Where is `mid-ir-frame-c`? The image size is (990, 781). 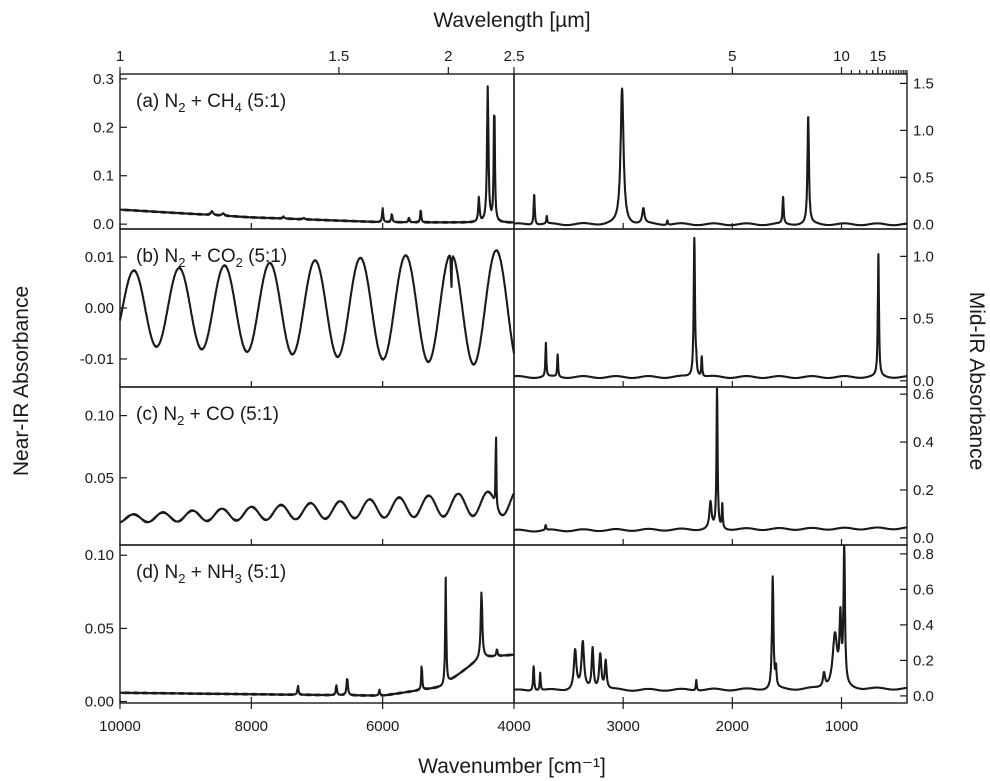 mid-ir-frame-c is located at coordinates (710, 466).